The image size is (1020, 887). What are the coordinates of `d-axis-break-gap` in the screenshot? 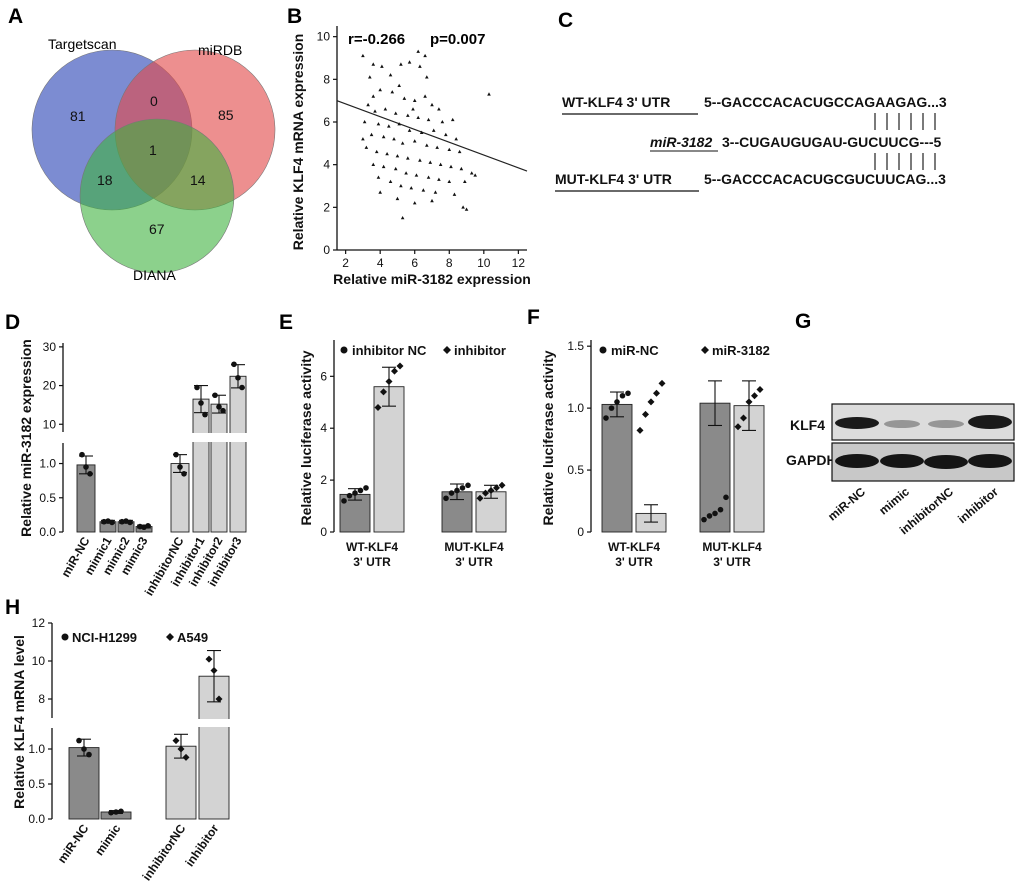 It's located at (213, 437).